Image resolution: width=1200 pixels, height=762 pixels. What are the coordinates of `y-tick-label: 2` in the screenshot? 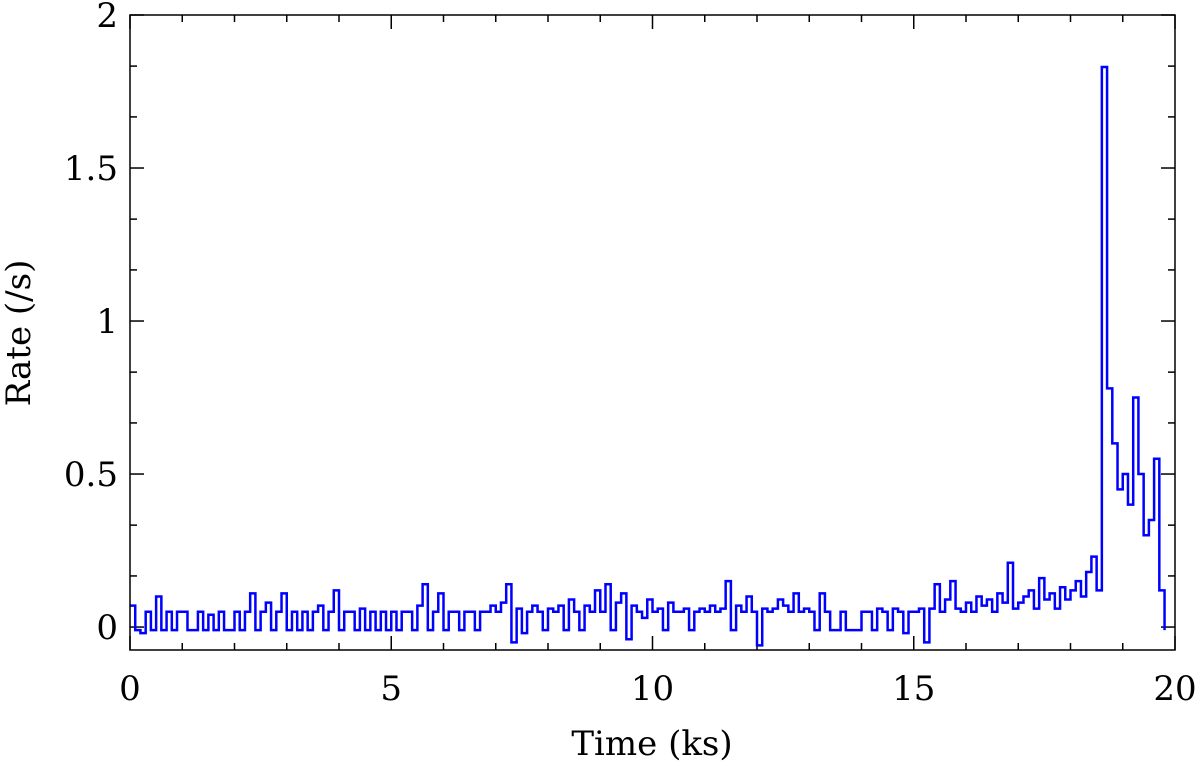 It's located at (107, 18).